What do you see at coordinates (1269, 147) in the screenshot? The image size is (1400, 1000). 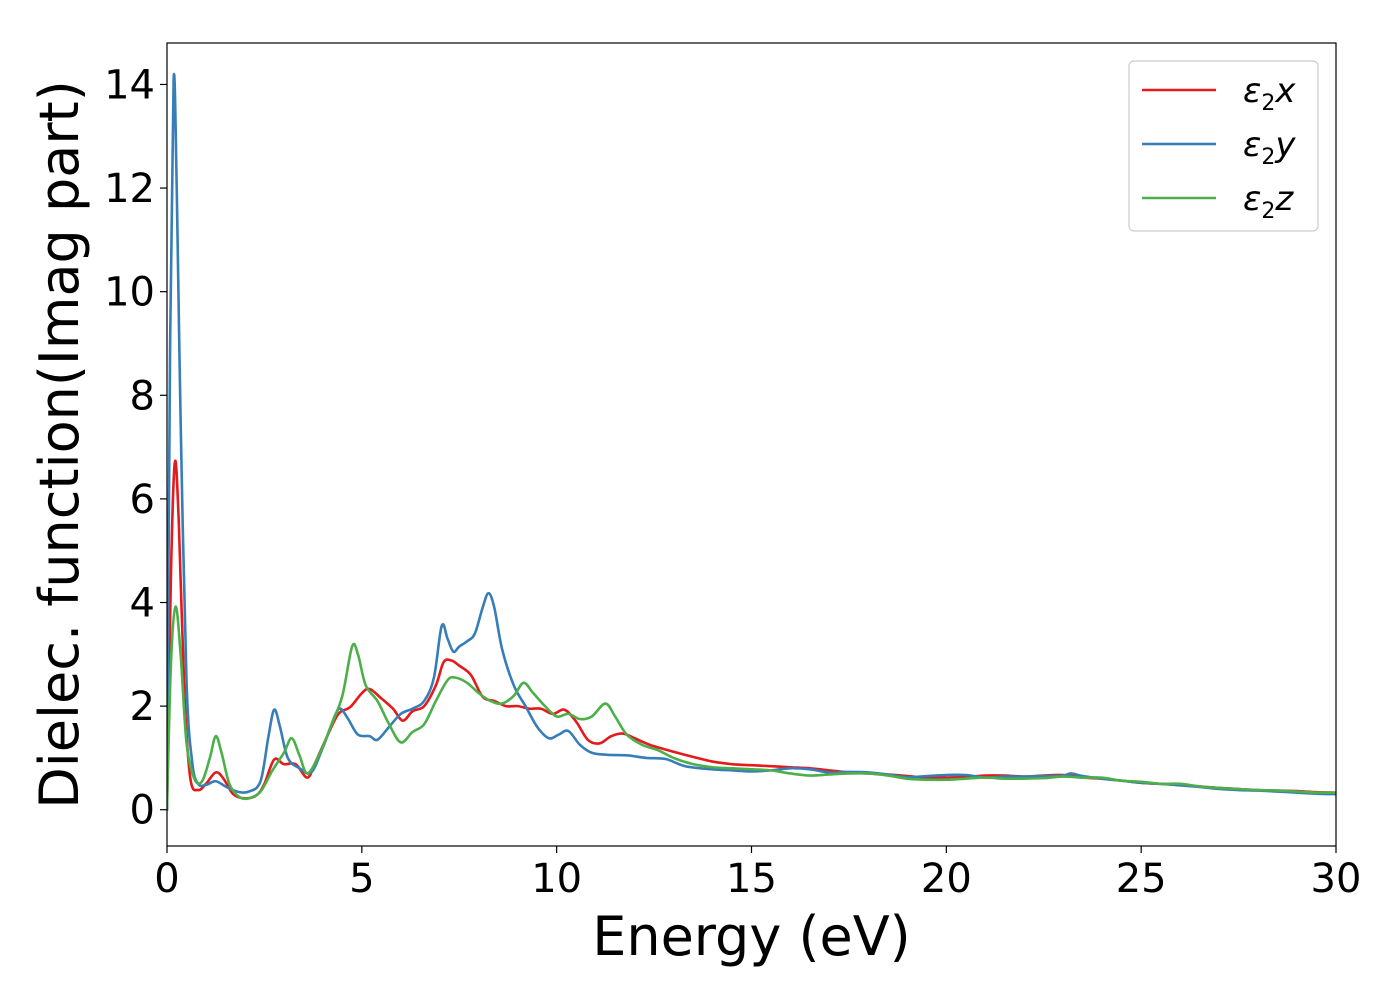 I see `legend-label-y: ε2y` at bounding box center [1269, 147].